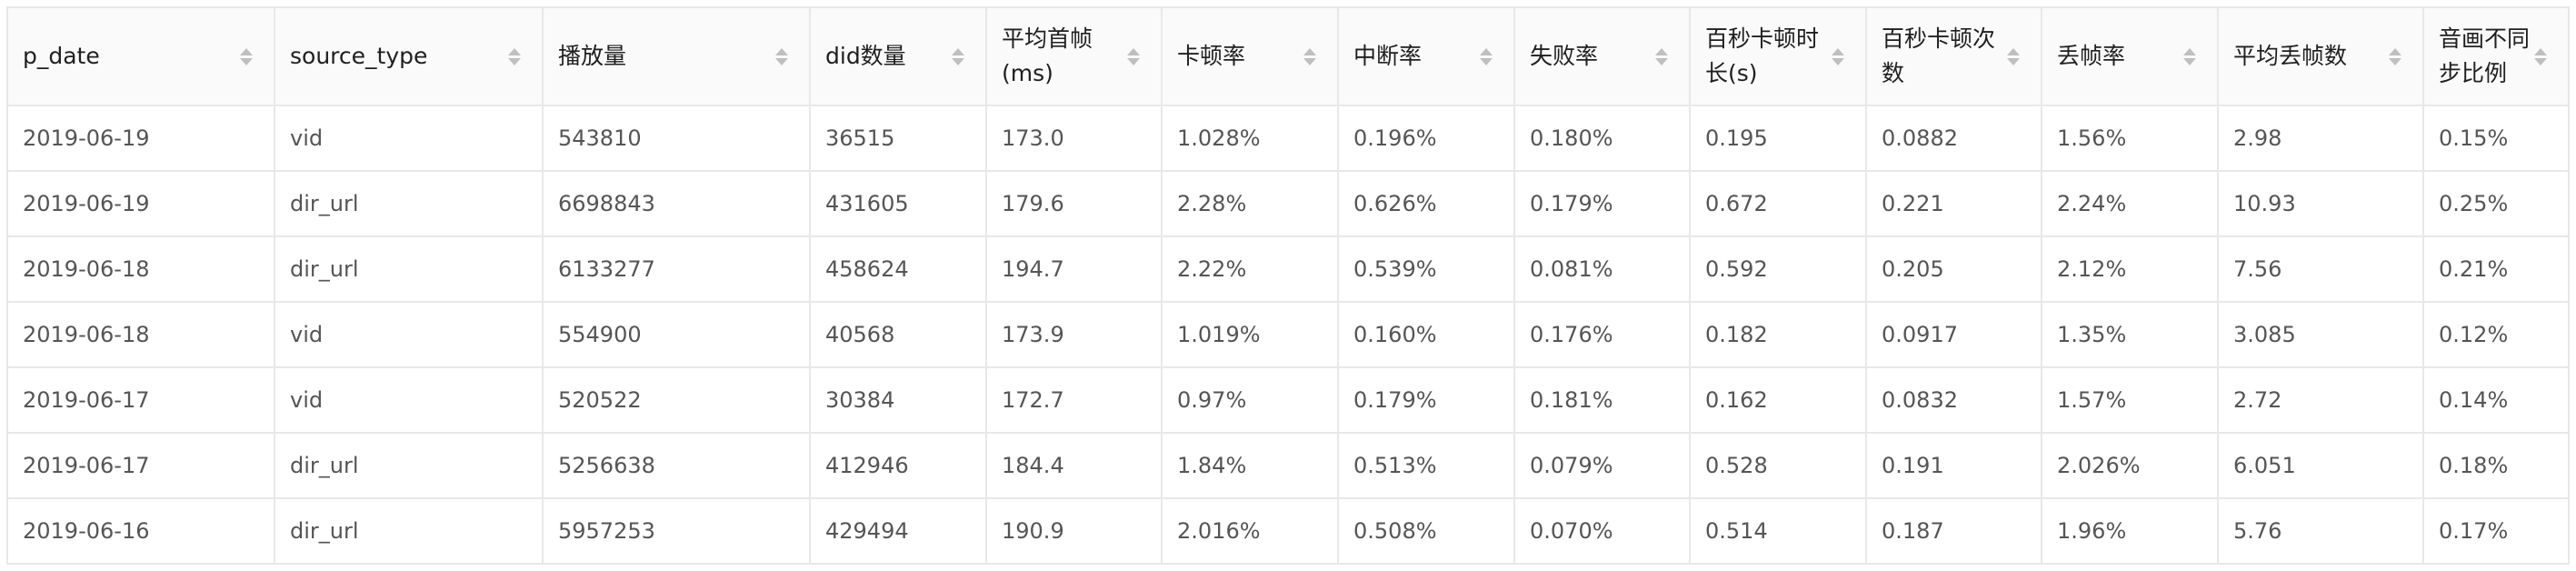 The image size is (2576, 571). Describe the element at coordinates (676, 138) in the screenshot. I see `cell-play-count: 543810` at that location.